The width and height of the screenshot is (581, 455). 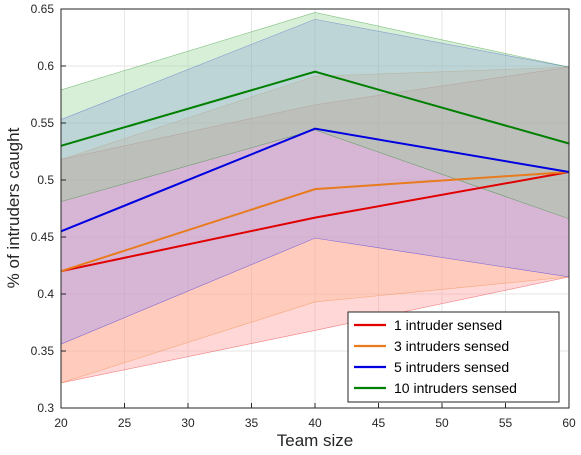 What do you see at coordinates (13, 207) in the screenshot?
I see `y-axis-title: % of intruders caught` at bounding box center [13, 207].